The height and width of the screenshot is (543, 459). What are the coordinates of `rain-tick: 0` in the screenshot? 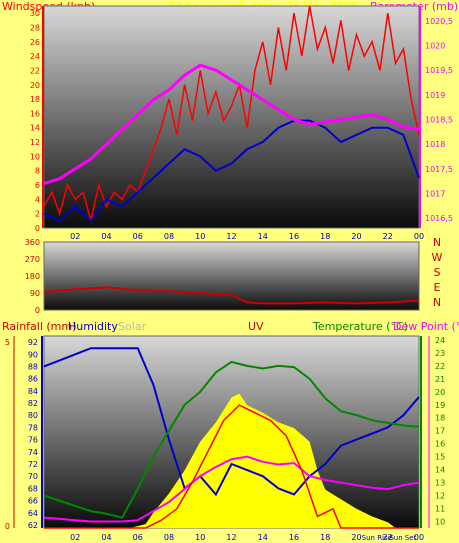 It's located at (7, 526).